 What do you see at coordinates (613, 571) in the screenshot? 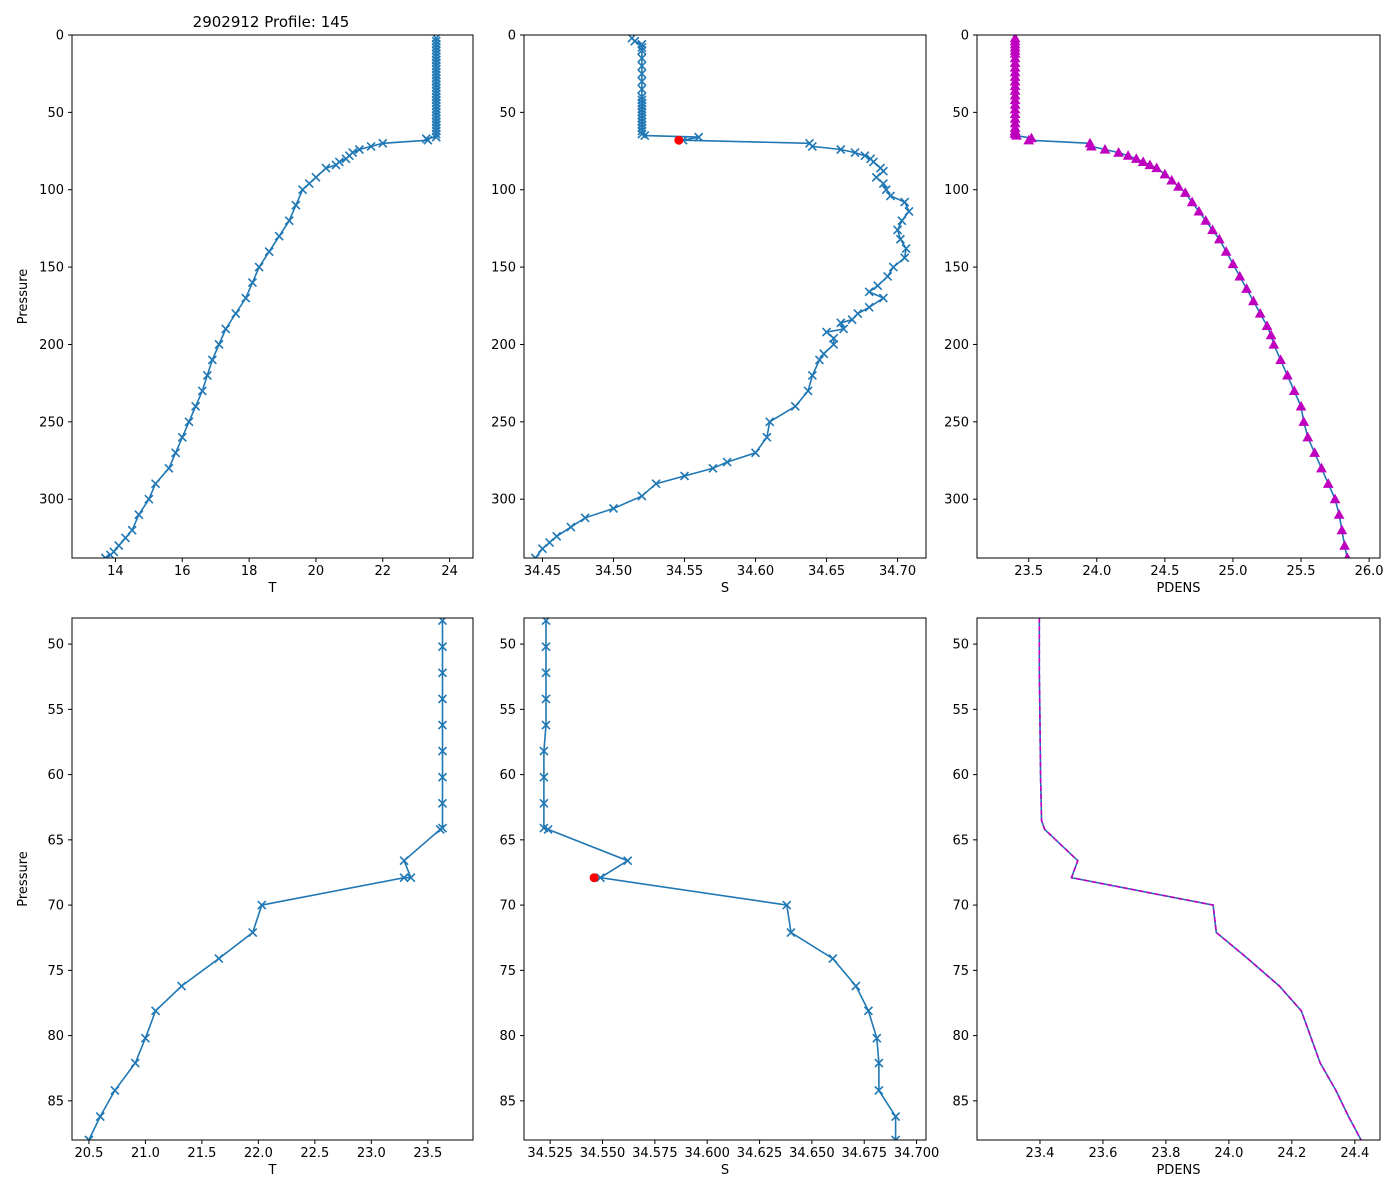
I see `x-tick-label: 34.50` at bounding box center [613, 571].